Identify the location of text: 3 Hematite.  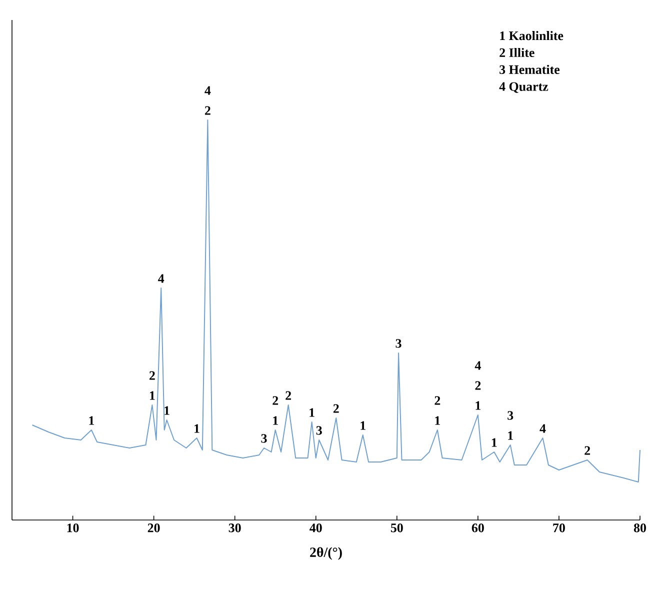
(530, 69).